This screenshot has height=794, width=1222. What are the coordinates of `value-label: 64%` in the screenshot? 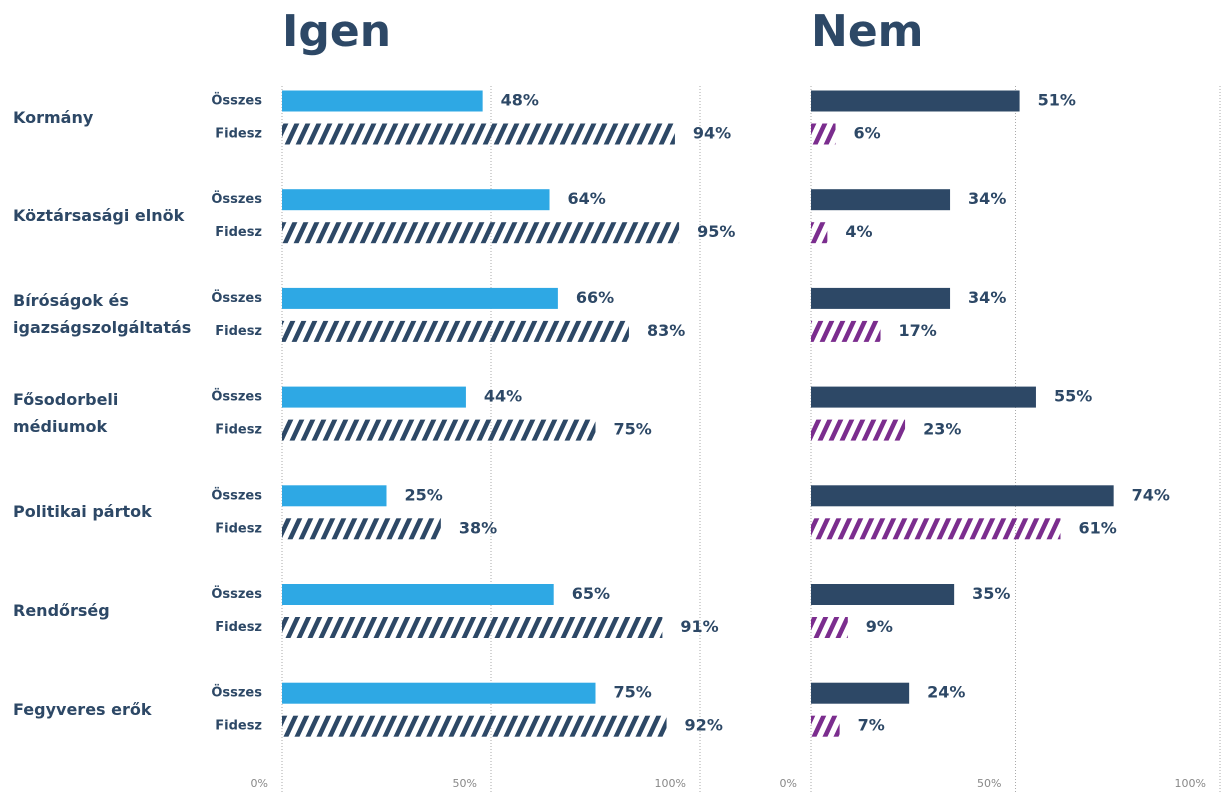 It's located at (587, 198).